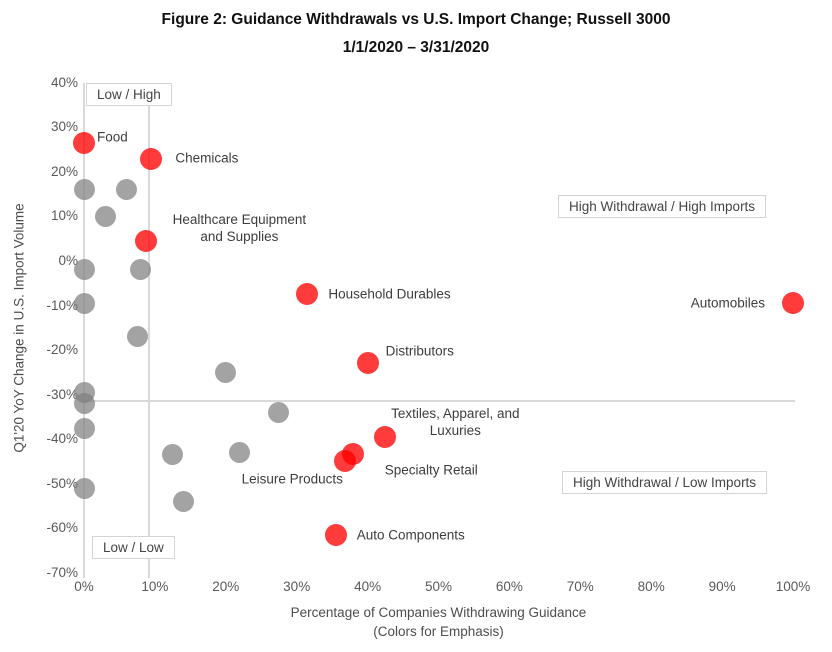 The height and width of the screenshot is (652, 832). What do you see at coordinates (410, 535) in the screenshot?
I see `point-label-auto-components: Auto Components` at bounding box center [410, 535].